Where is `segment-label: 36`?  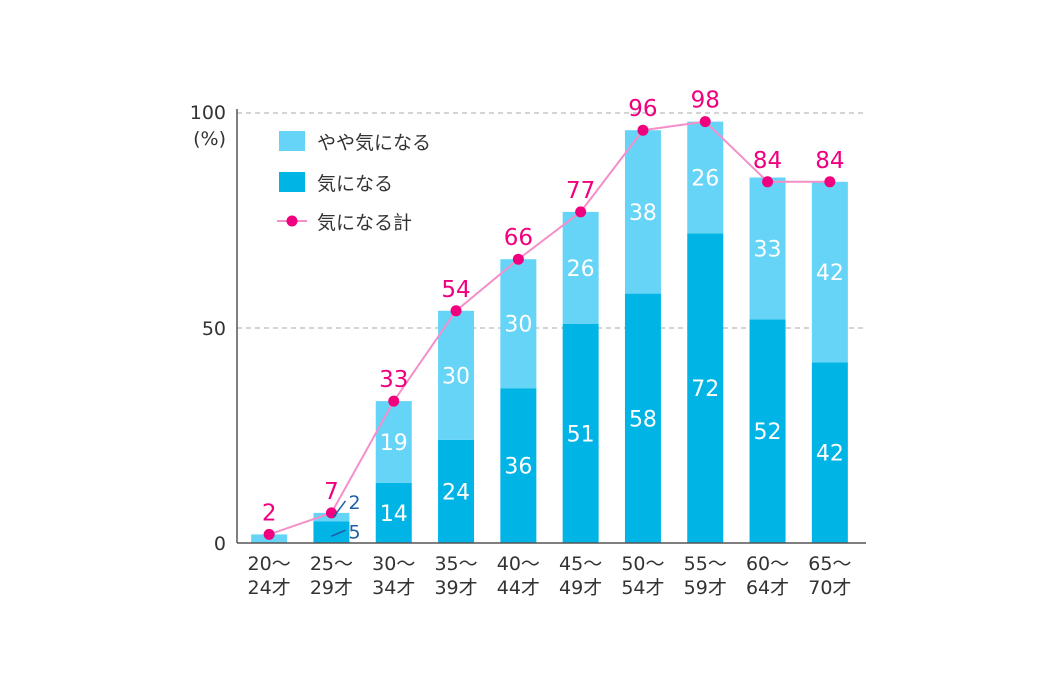
segment-label: 36 is located at coordinates (518, 467).